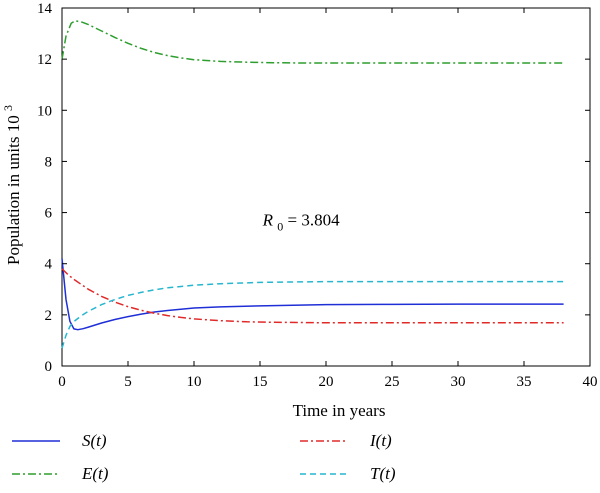 The height and width of the screenshot is (493, 600). I want to click on y-axis-title: Population in units 10 3, so click(12, 185).